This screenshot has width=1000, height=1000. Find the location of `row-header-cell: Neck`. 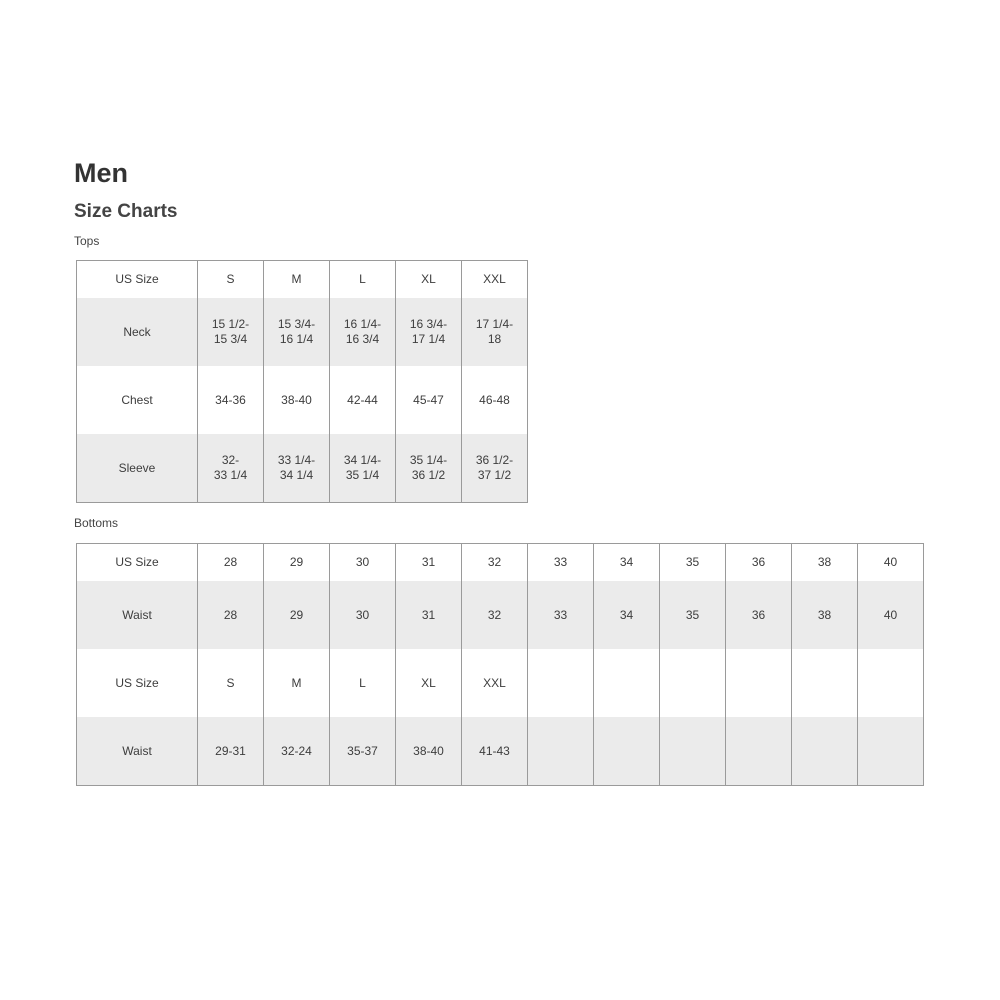

row-header-cell: Neck is located at coordinates (137, 332).